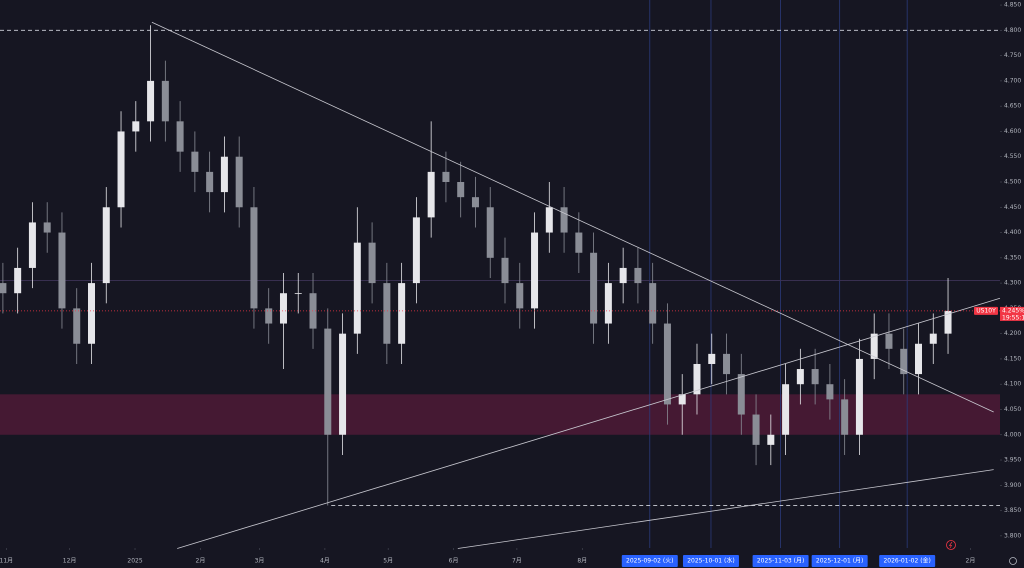  I want to click on marker-label: 2026-01-02 (金), so click(906, 561).